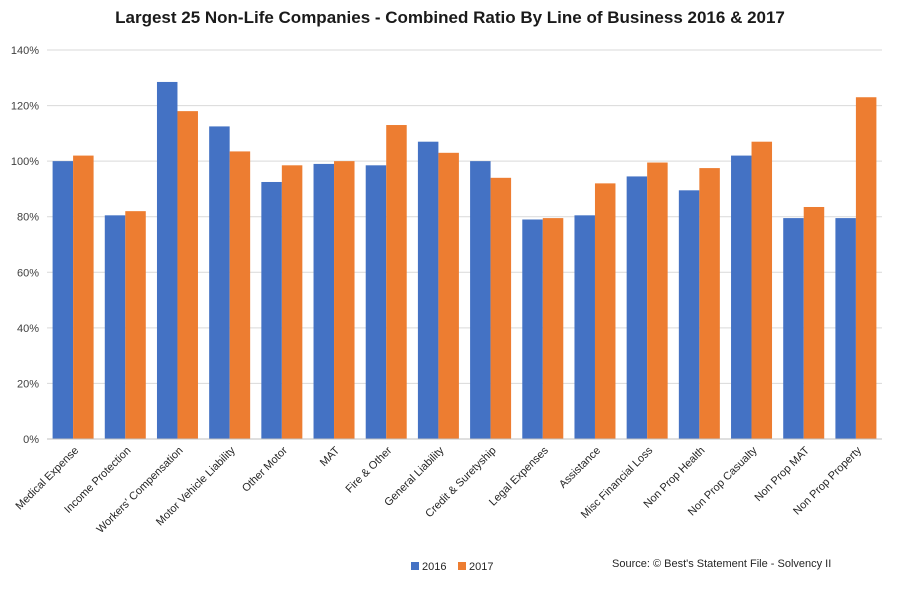  I want to click on x-category-label: MAT, so click(330, 456).